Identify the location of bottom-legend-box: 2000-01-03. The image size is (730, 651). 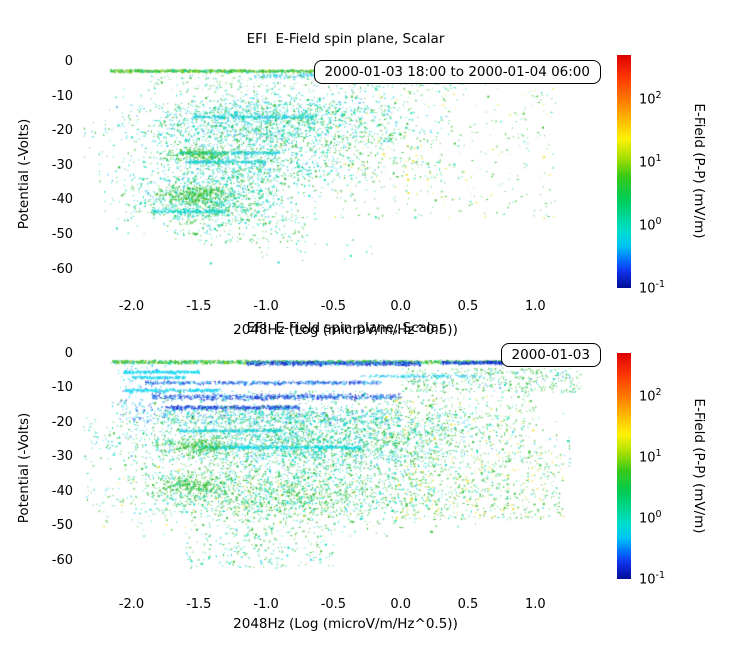
(550, 355).